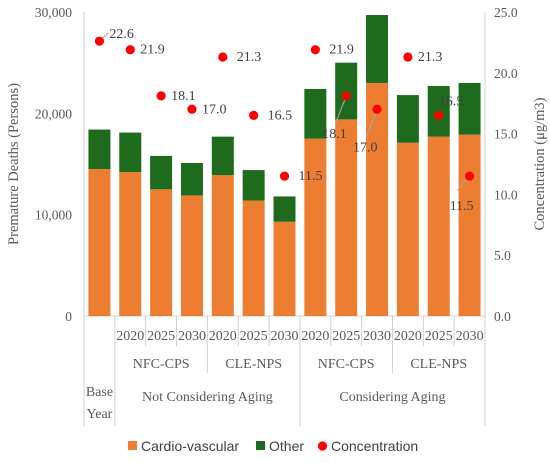 The height and width of the screenshot is (463, 550). What do you see at coordinates (506, 134) in the screenshot?
I see `y2-tick-label: 15.0` at bounding box center [506, 134].